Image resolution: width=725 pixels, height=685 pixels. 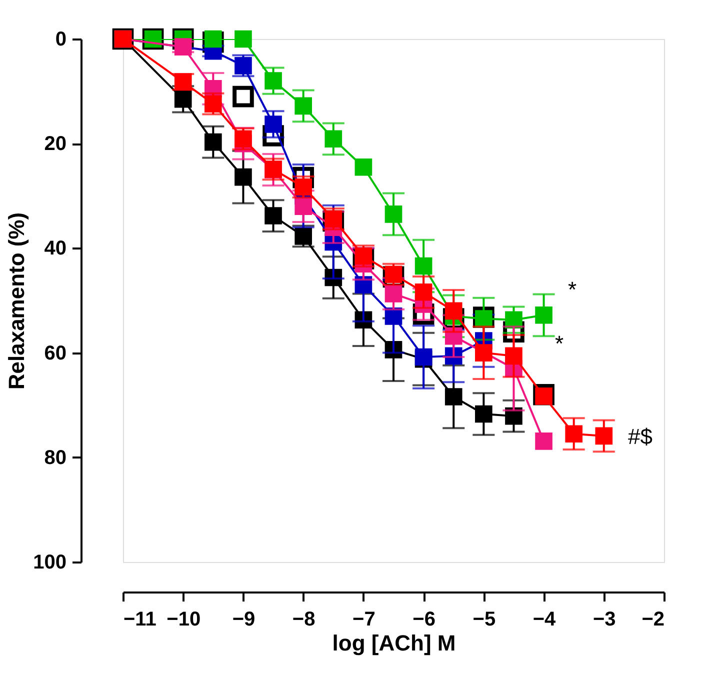 What do you see at coordinates (544, 619) in the screenshot?
I see `x-tick-label: −4` at bounding box center [544, 619].